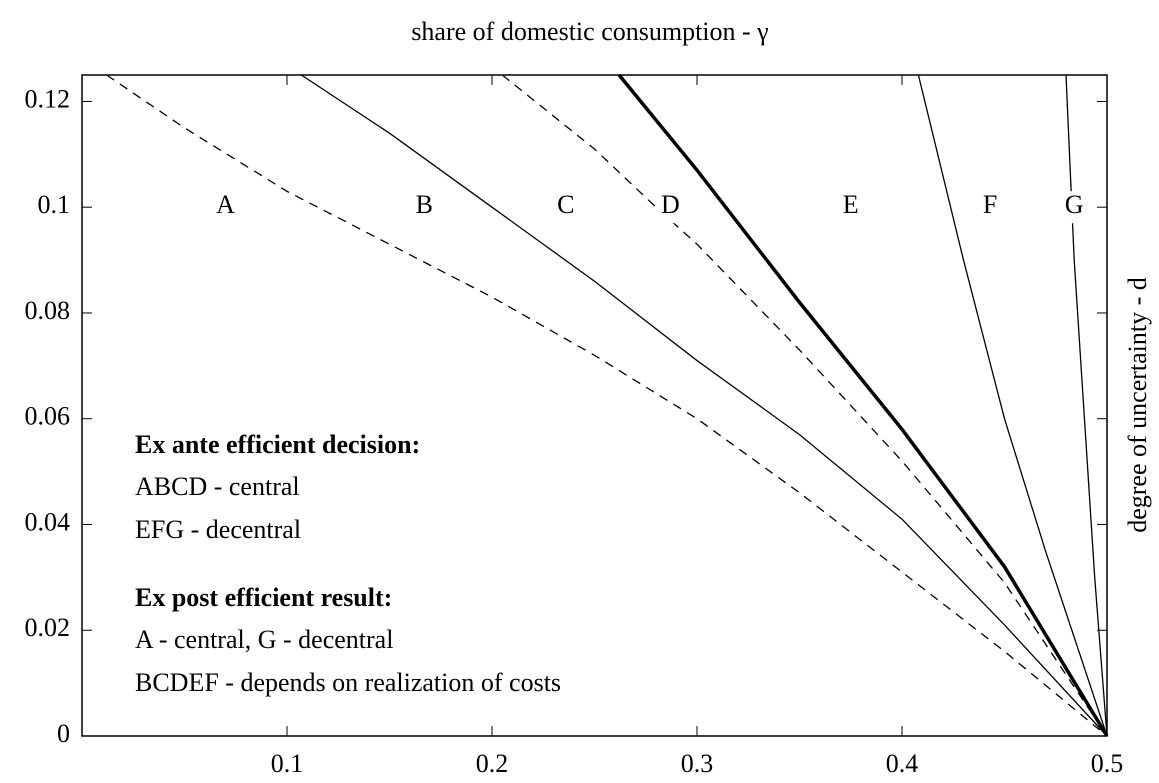 This screenshot has width=1159, height=783. What do you see at coordinates (348, 682) in the screenshot?
I see `annotation: BCDEF - depends on realization of costs` at bounding box center [348, 682].